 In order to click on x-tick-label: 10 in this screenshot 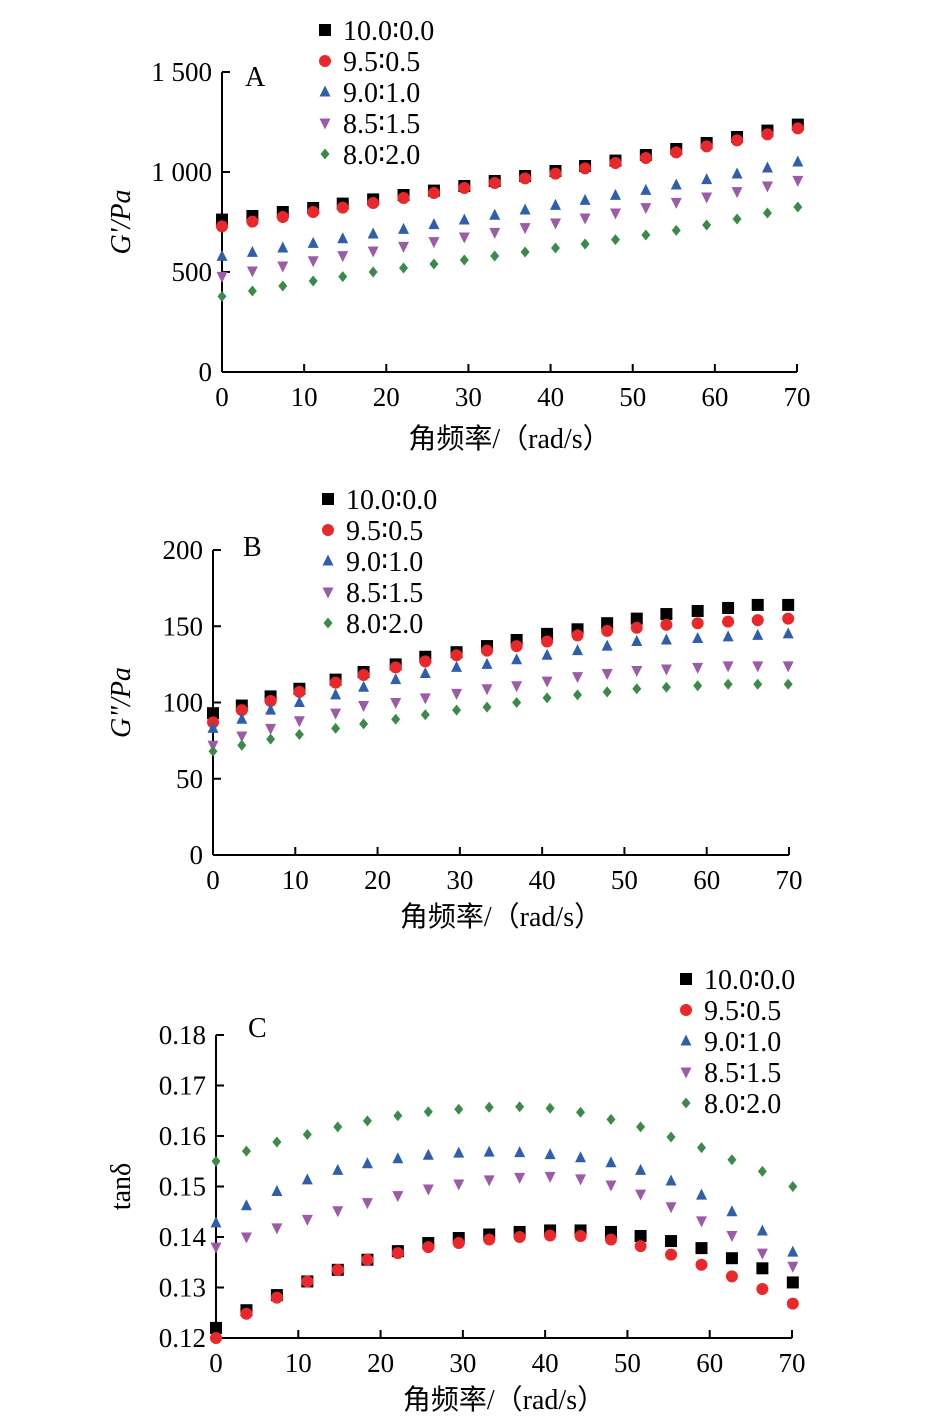, I will do `click(295, 880)`.